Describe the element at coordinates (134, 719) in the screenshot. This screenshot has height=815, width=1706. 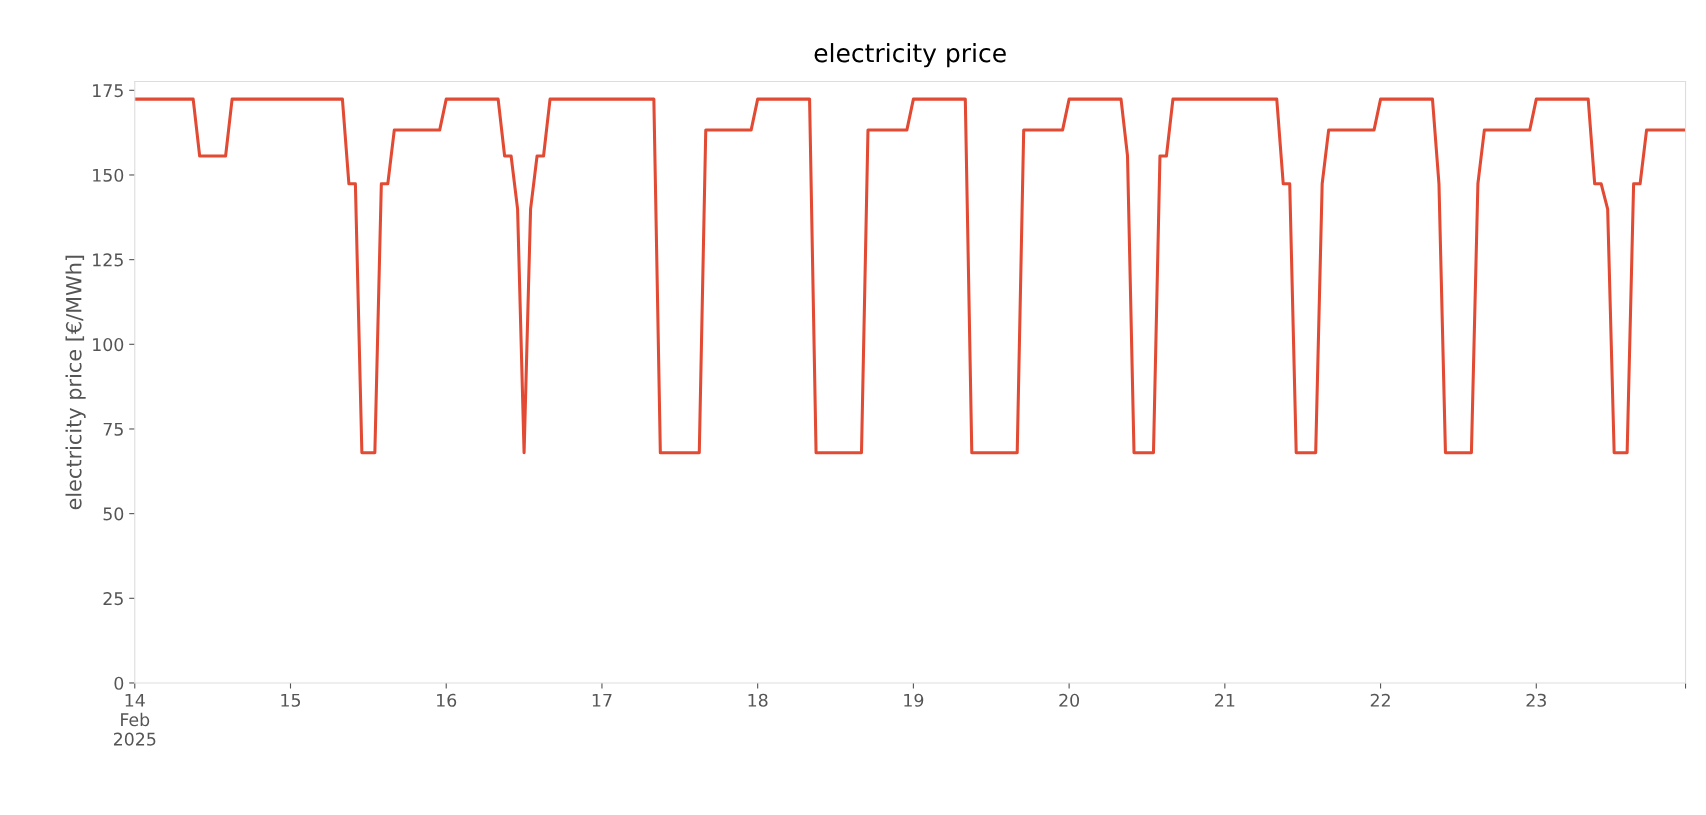
I see `x-tick-label: 14 Feb 2025` at that location.